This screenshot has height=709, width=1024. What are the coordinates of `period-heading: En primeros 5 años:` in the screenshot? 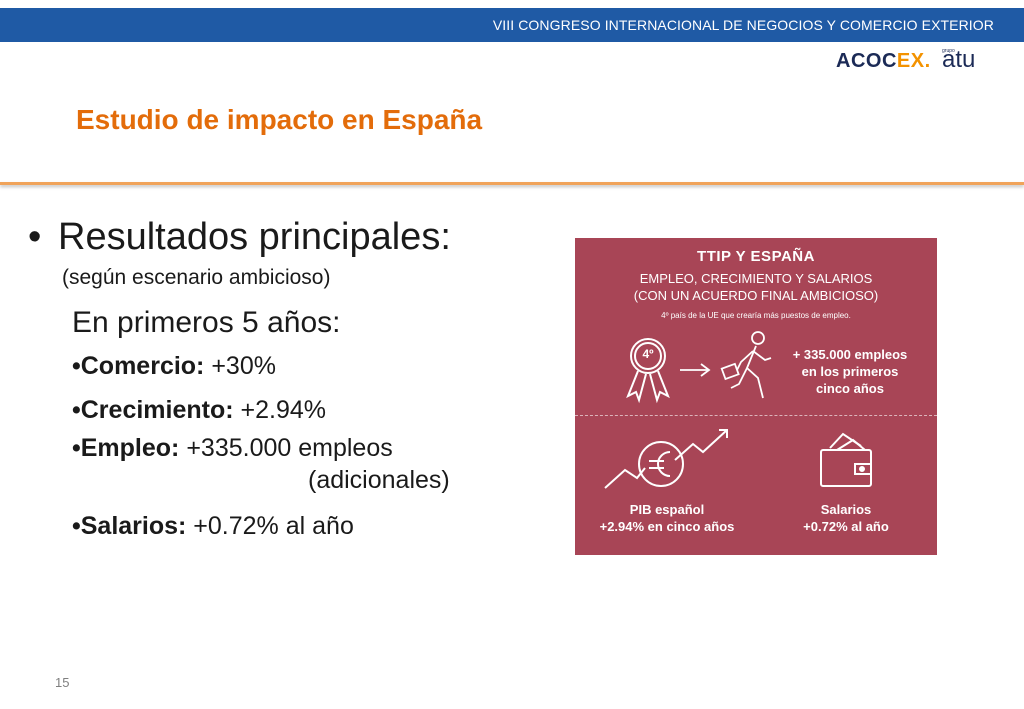 It's located at (206, 322).